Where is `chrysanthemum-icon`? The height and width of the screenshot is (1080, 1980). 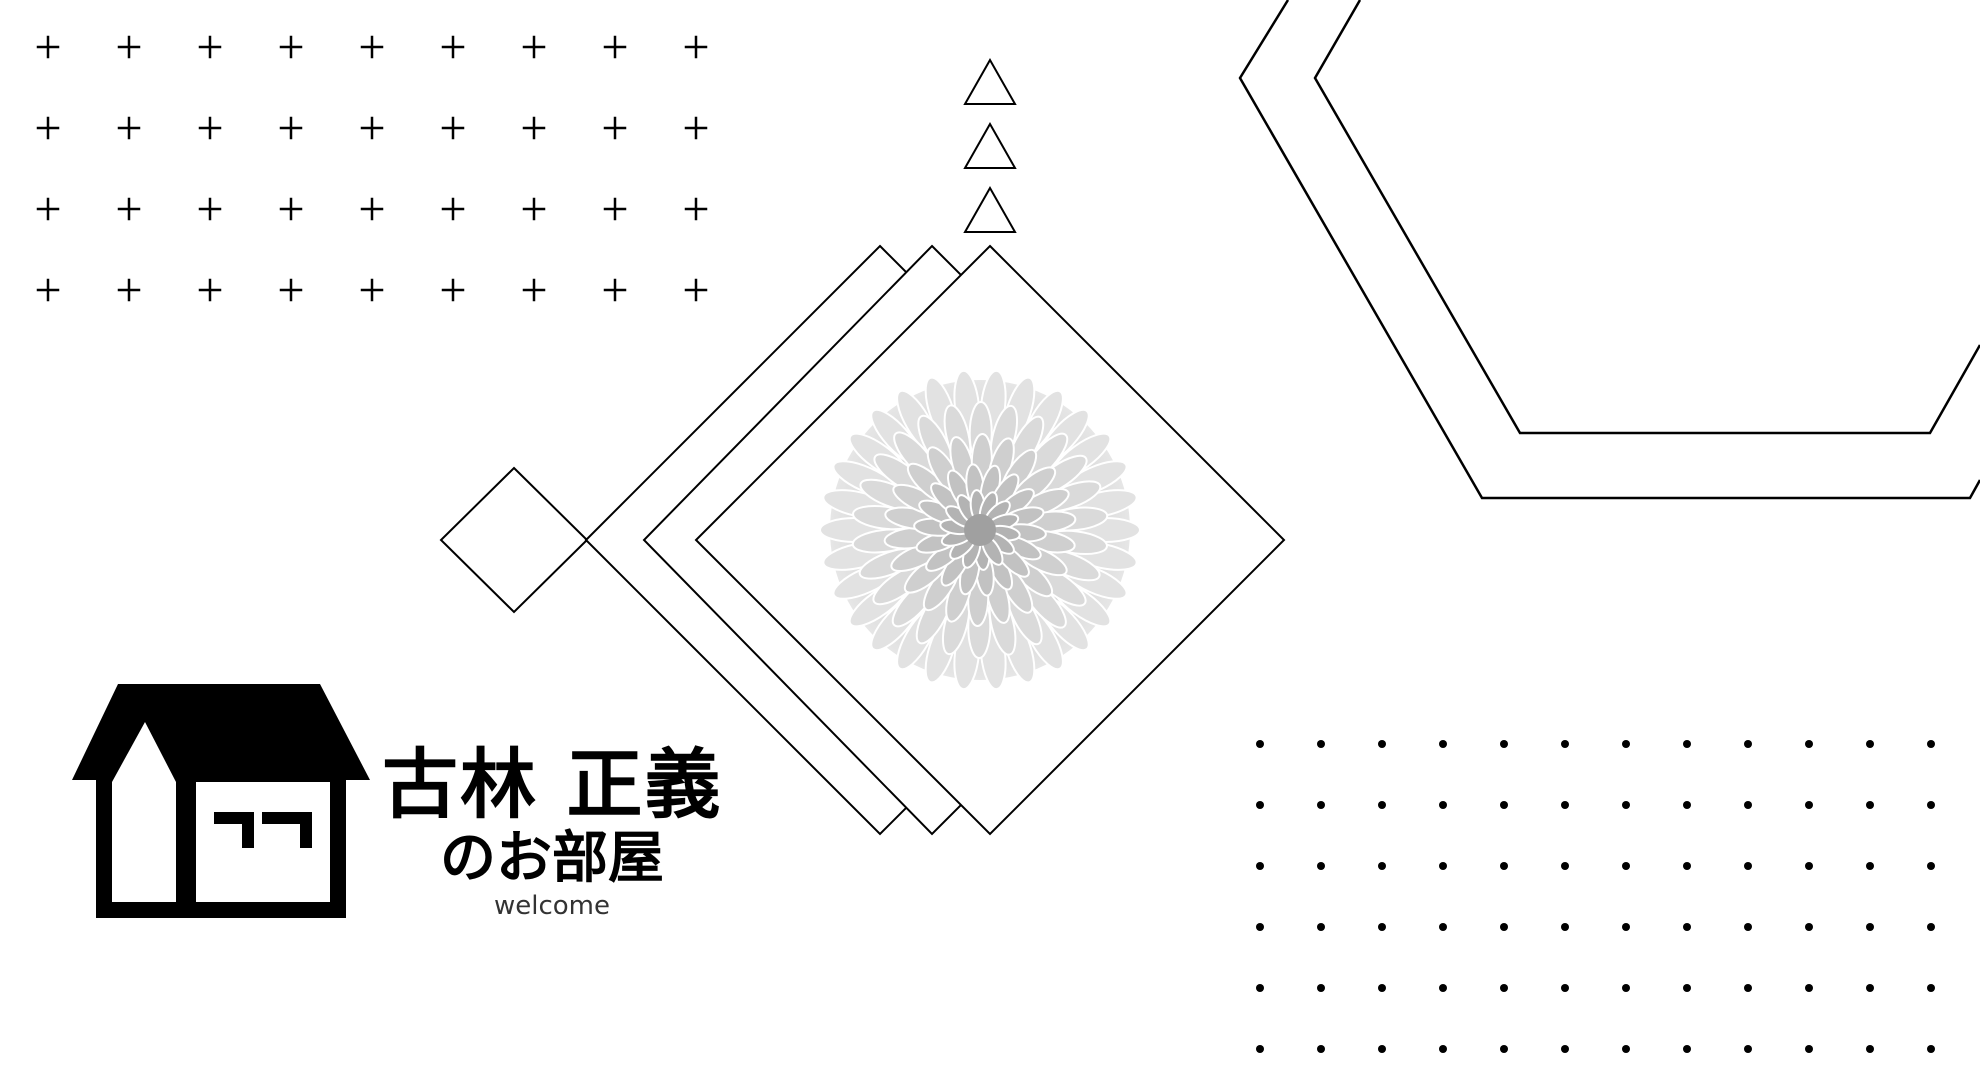 chrysanthemum-icon is located at coordinates (980, 530).